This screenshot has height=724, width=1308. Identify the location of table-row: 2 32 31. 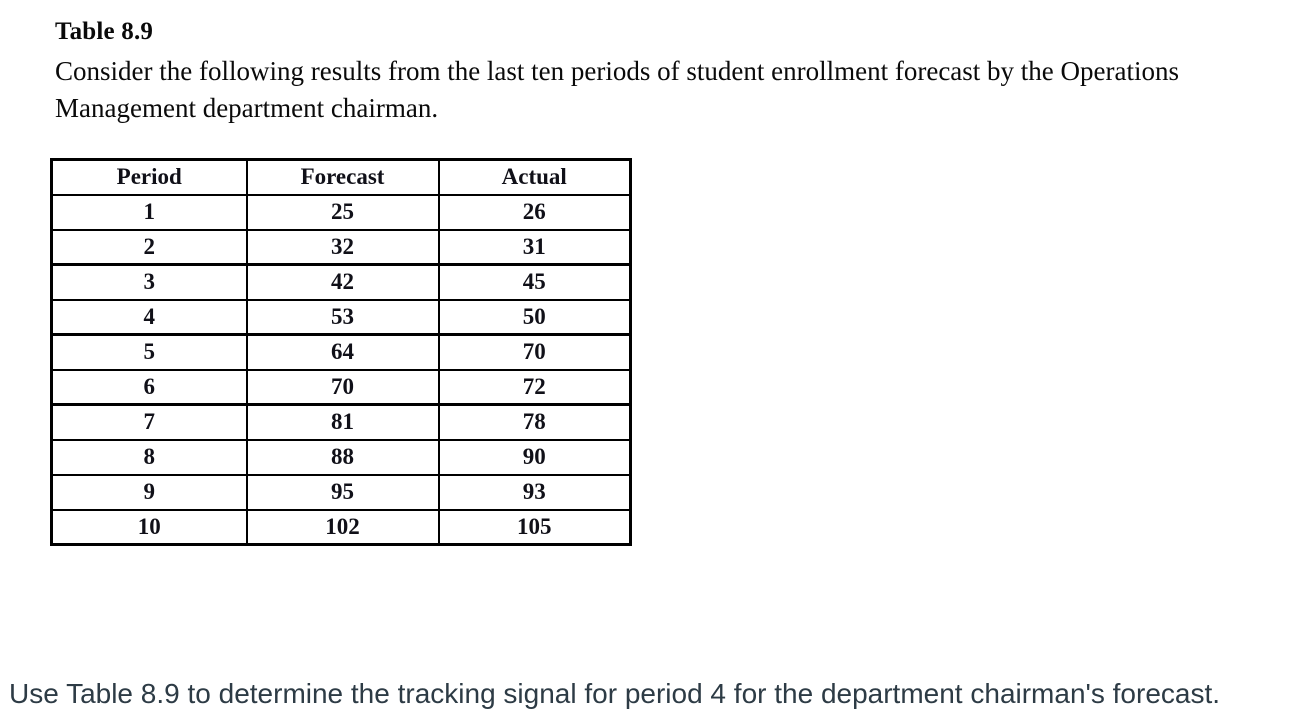
(341, 247).